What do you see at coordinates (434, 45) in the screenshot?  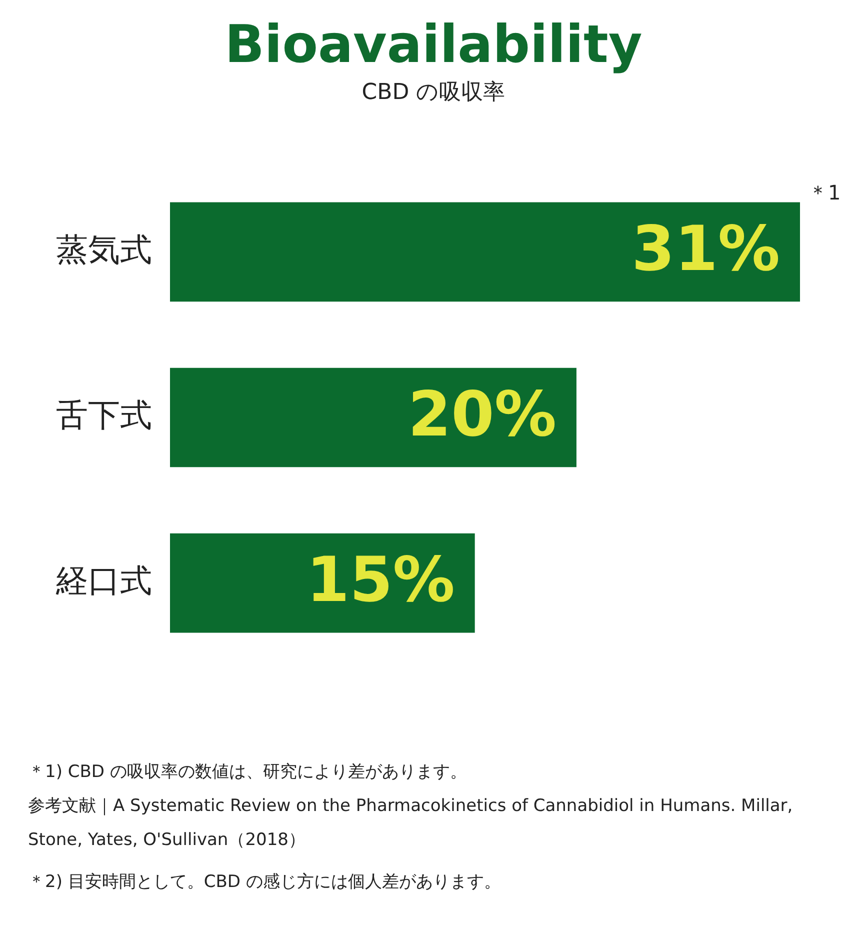 I see `chart-title: Bioavailability` at bounding box center [434, 45].